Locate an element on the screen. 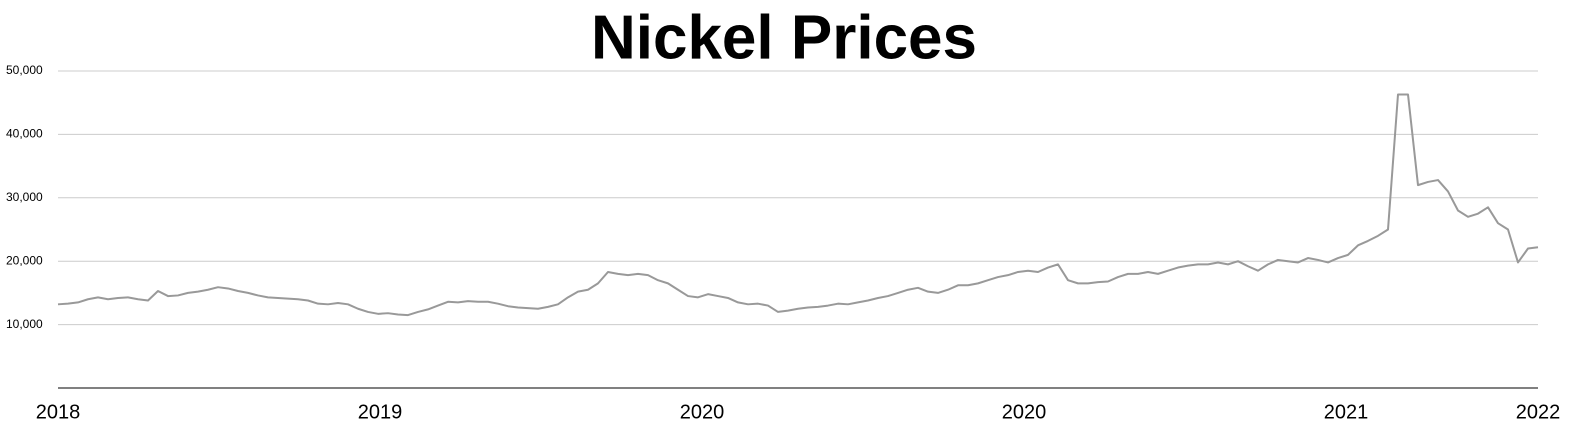 This screenshot has width=1575, height=433. x-tick-label: 2018 is located at coordinates (58, 412).